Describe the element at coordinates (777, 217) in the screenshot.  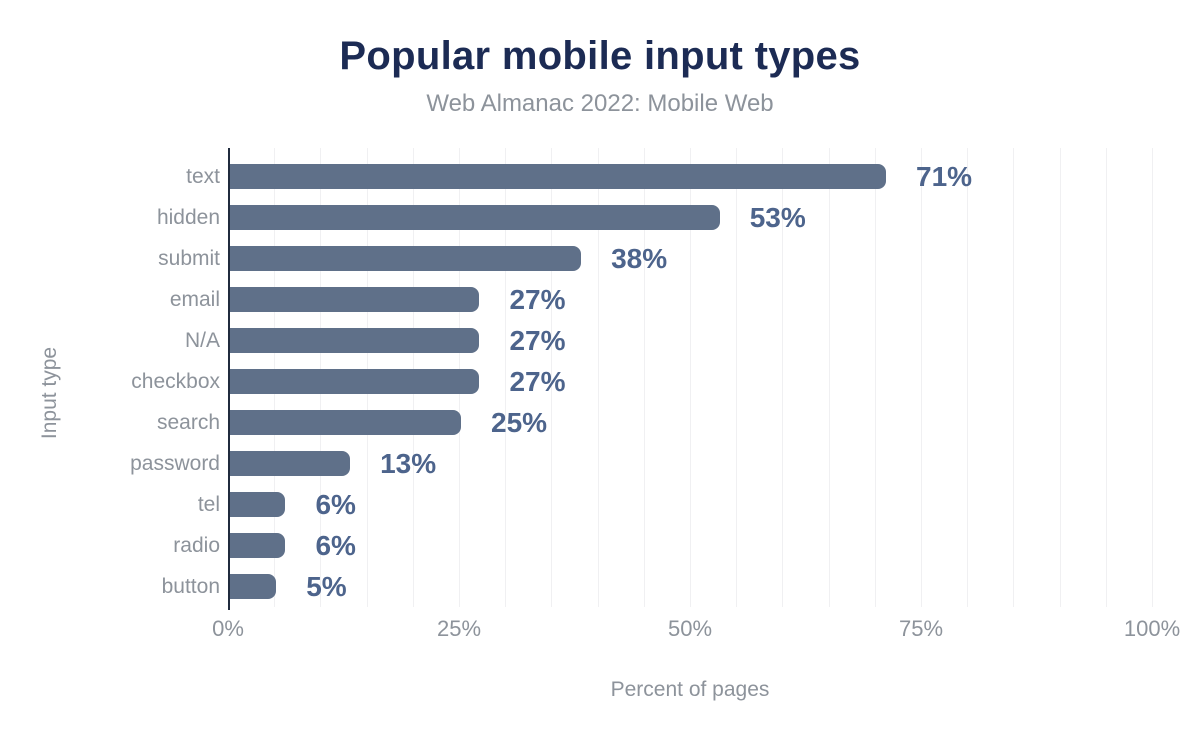
I see `value-label: 53%` at that location.